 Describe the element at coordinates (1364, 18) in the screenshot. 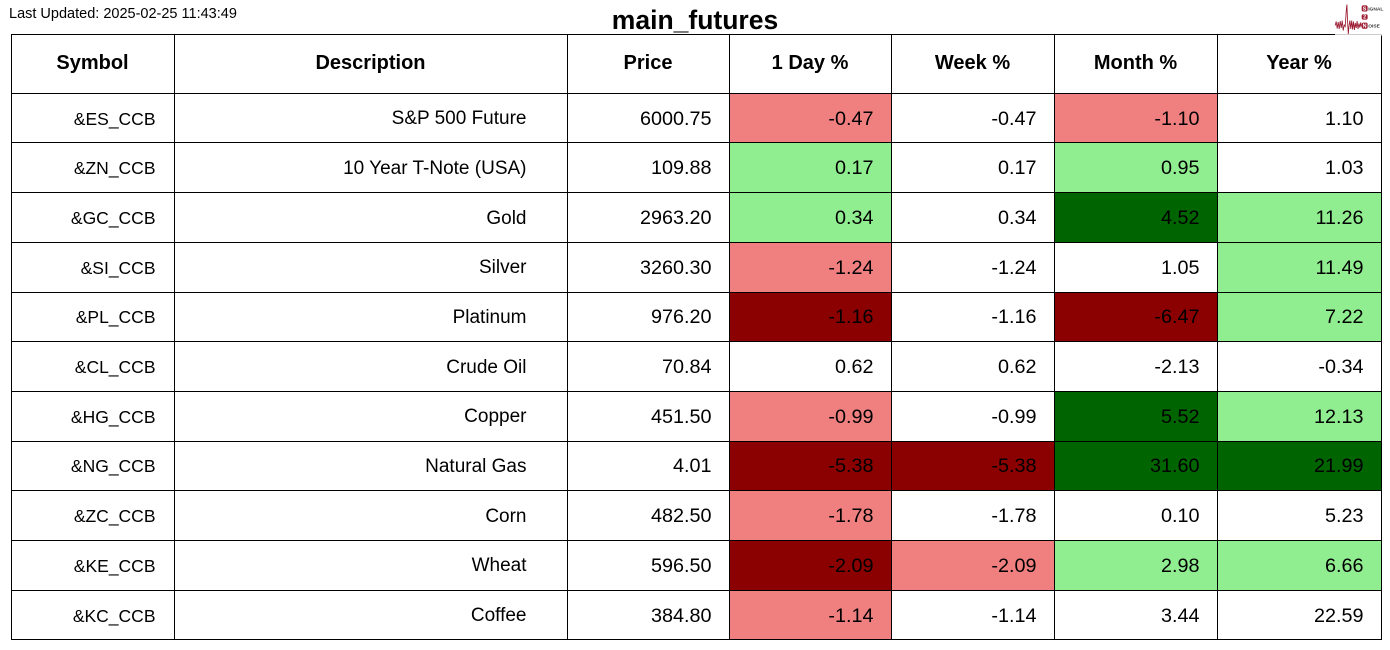

I see `svg-text: 2` at that location.